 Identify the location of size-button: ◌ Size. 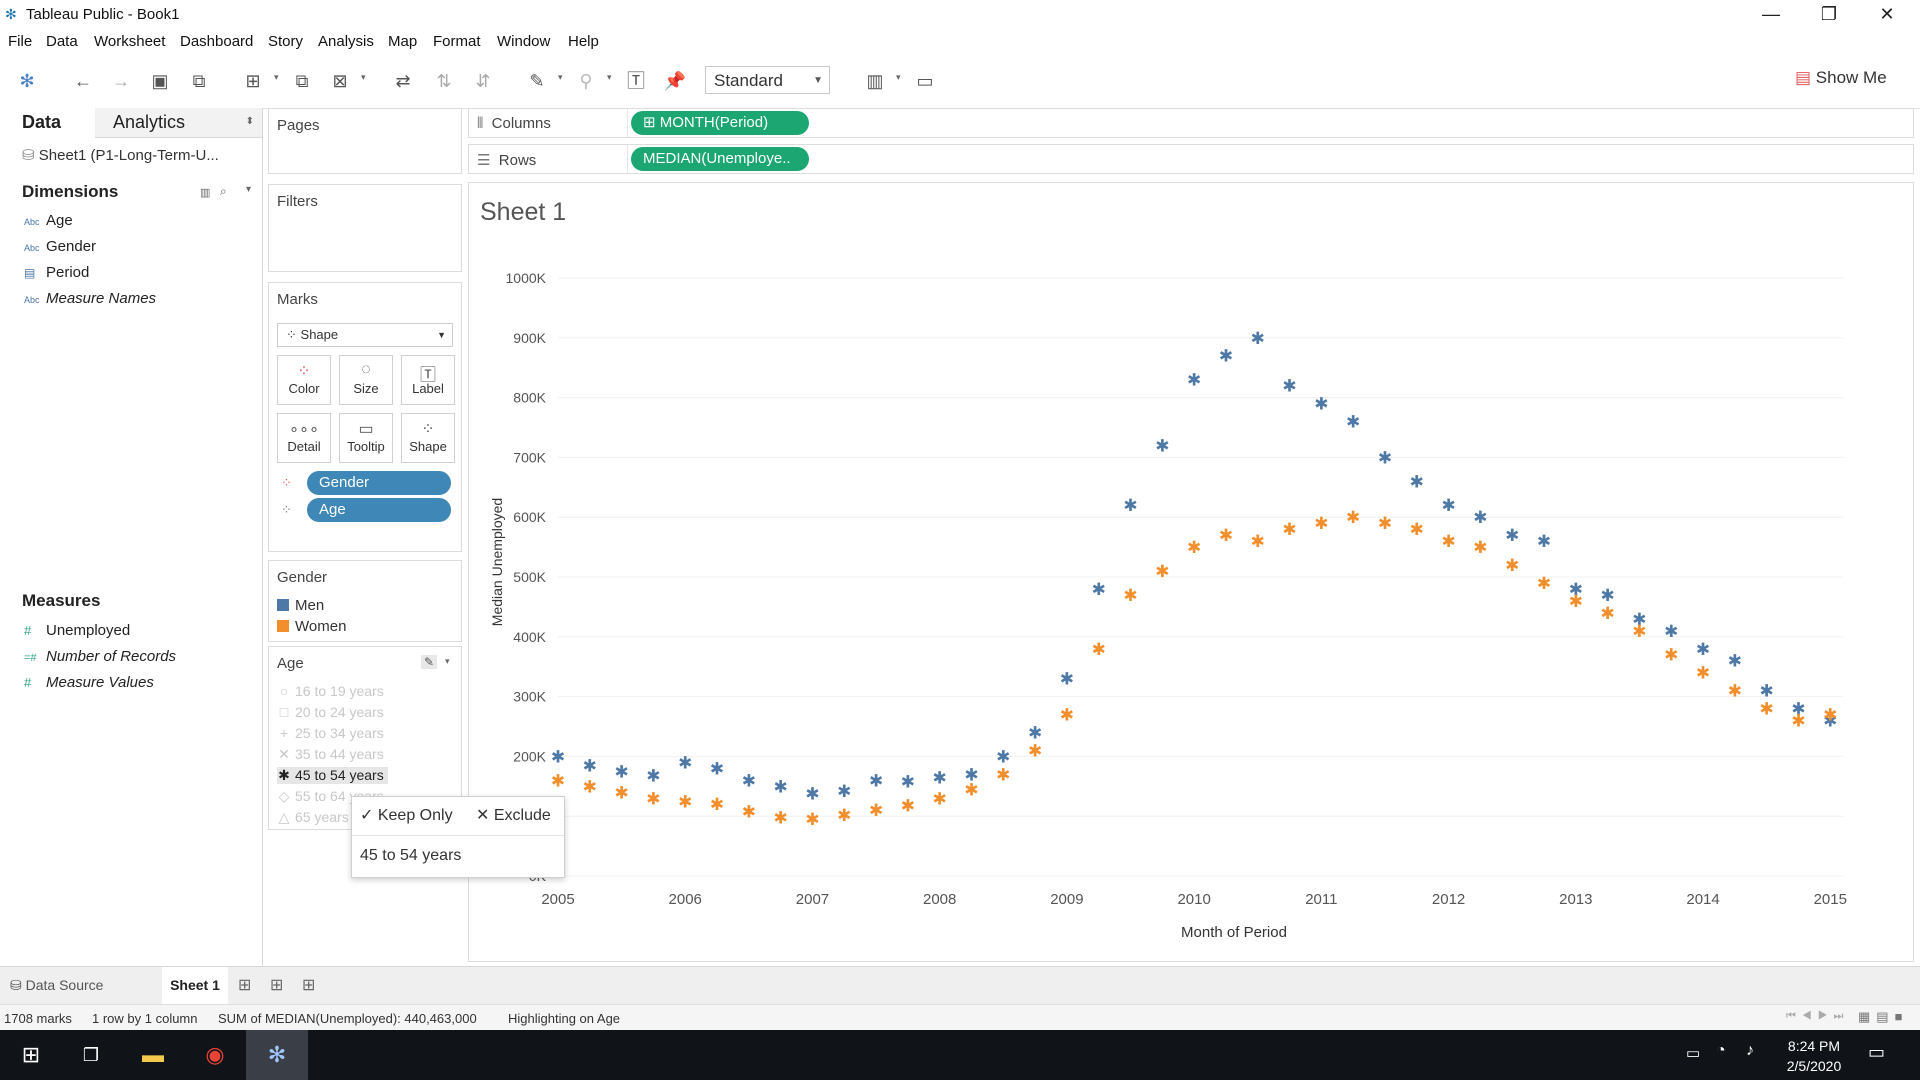
(366, 380).